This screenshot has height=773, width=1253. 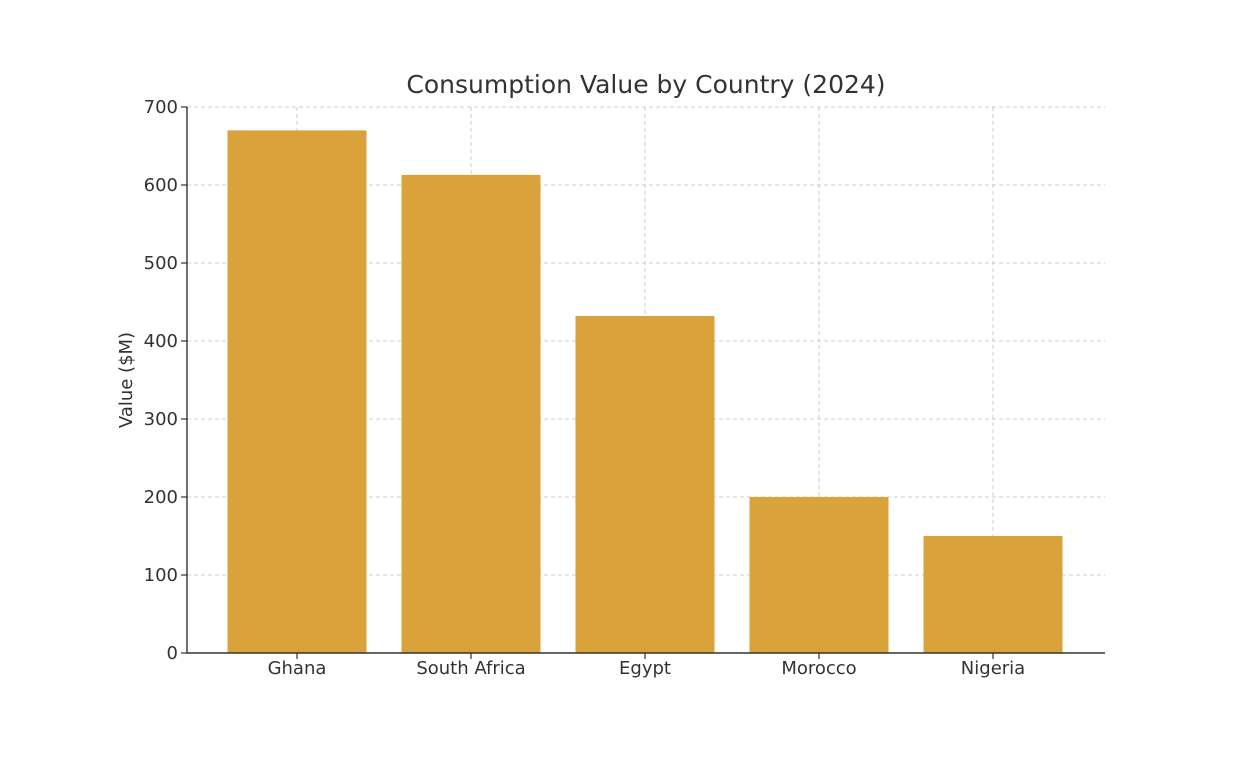 I want to click on bar-morocco, so click(x=819, y=575).